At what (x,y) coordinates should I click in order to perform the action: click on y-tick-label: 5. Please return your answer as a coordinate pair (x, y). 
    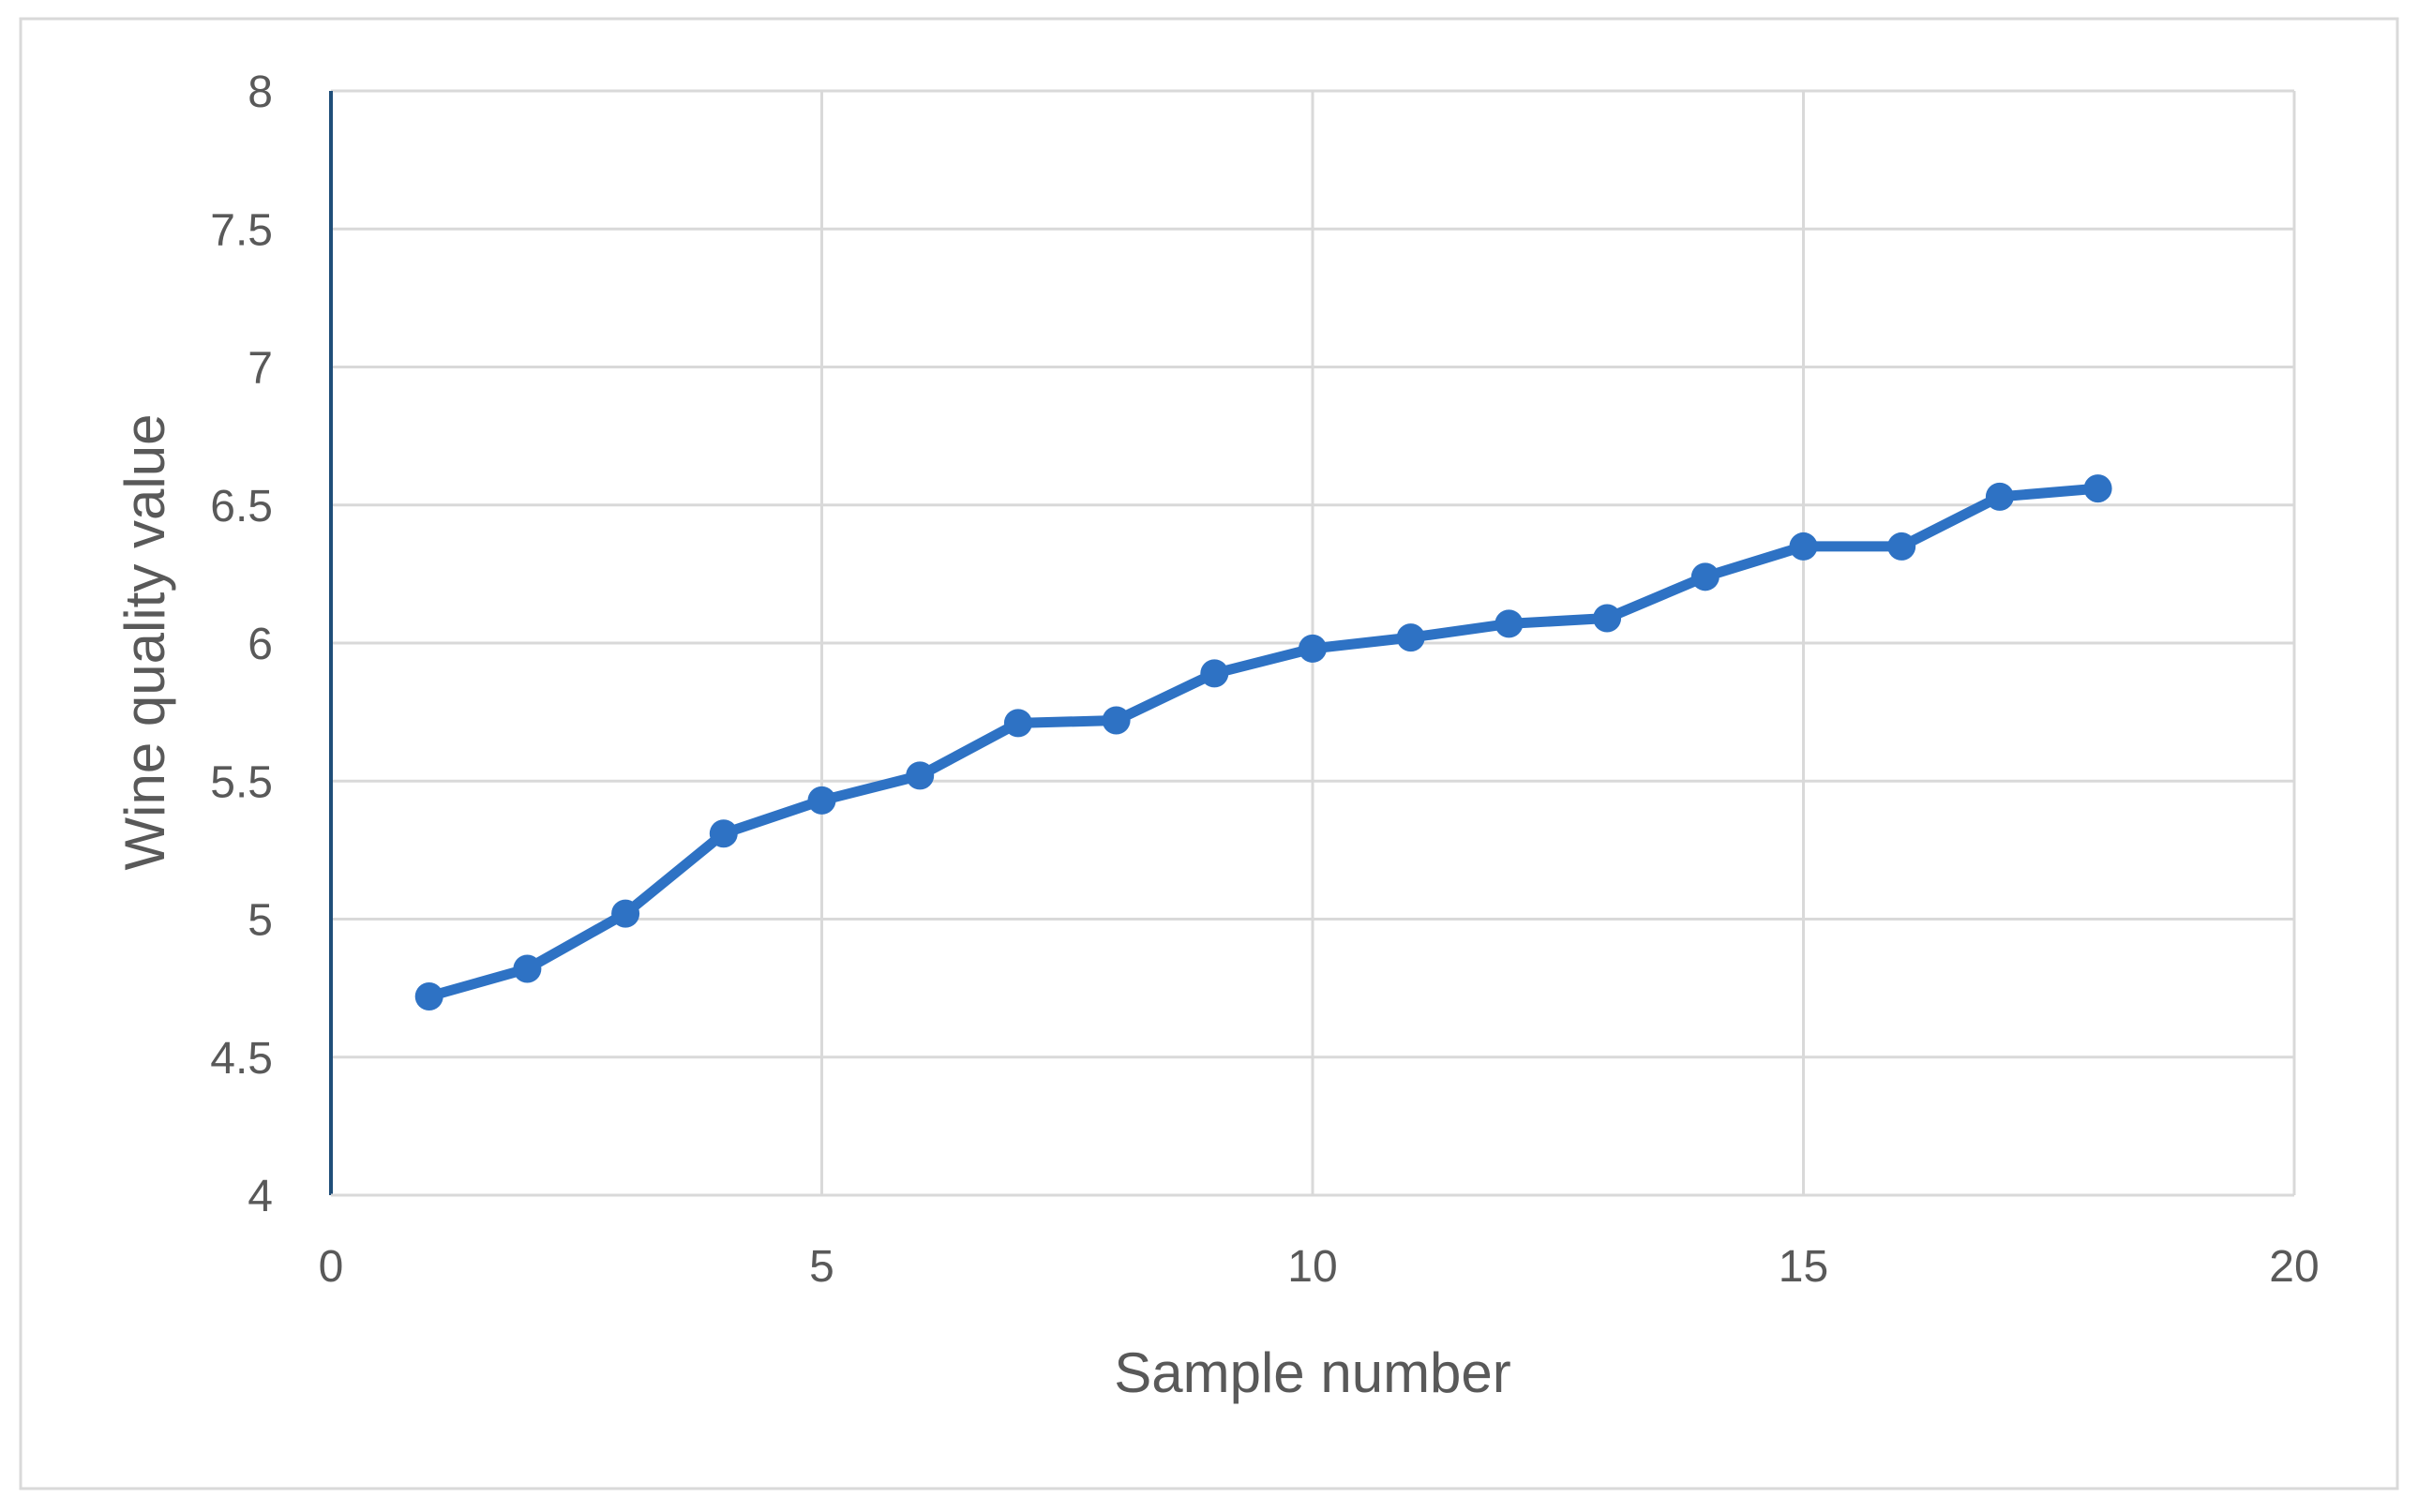
    Looking at the image, I should click on (260, 921).